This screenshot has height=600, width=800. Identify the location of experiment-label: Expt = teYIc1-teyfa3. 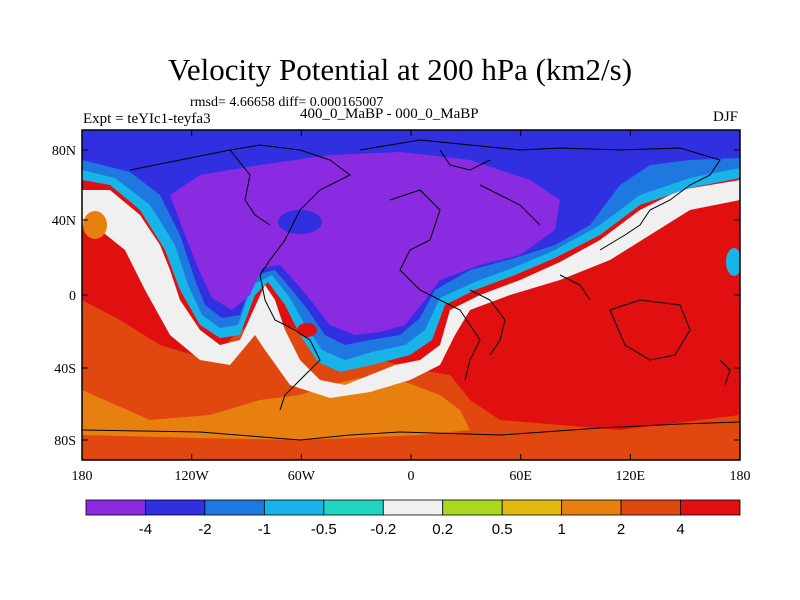
(147, 119).